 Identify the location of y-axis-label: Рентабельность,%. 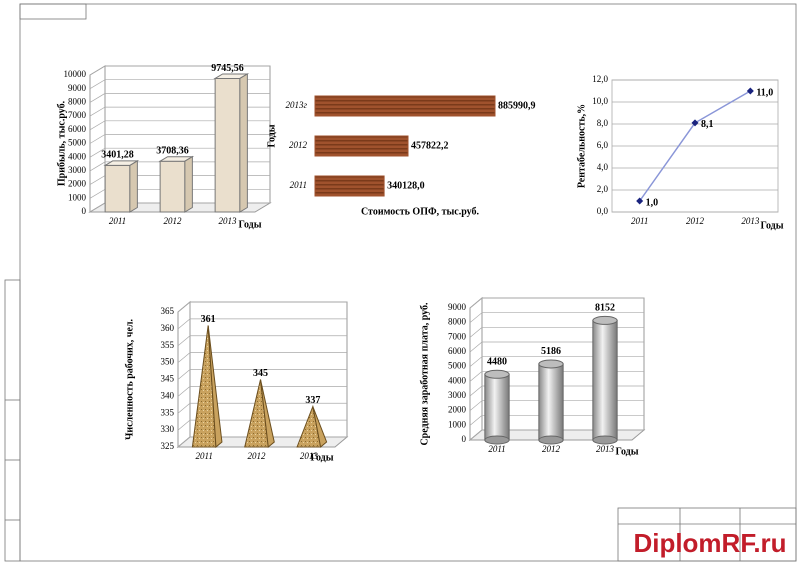
(581, 146).